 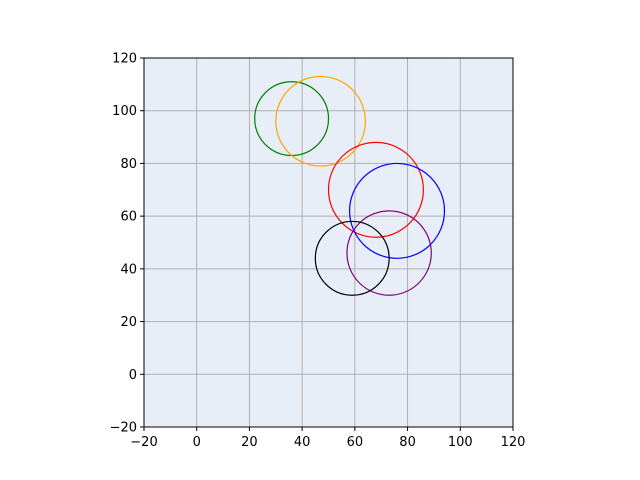 I want to click on y-tick-label: 40, so click(x=128, y=269).